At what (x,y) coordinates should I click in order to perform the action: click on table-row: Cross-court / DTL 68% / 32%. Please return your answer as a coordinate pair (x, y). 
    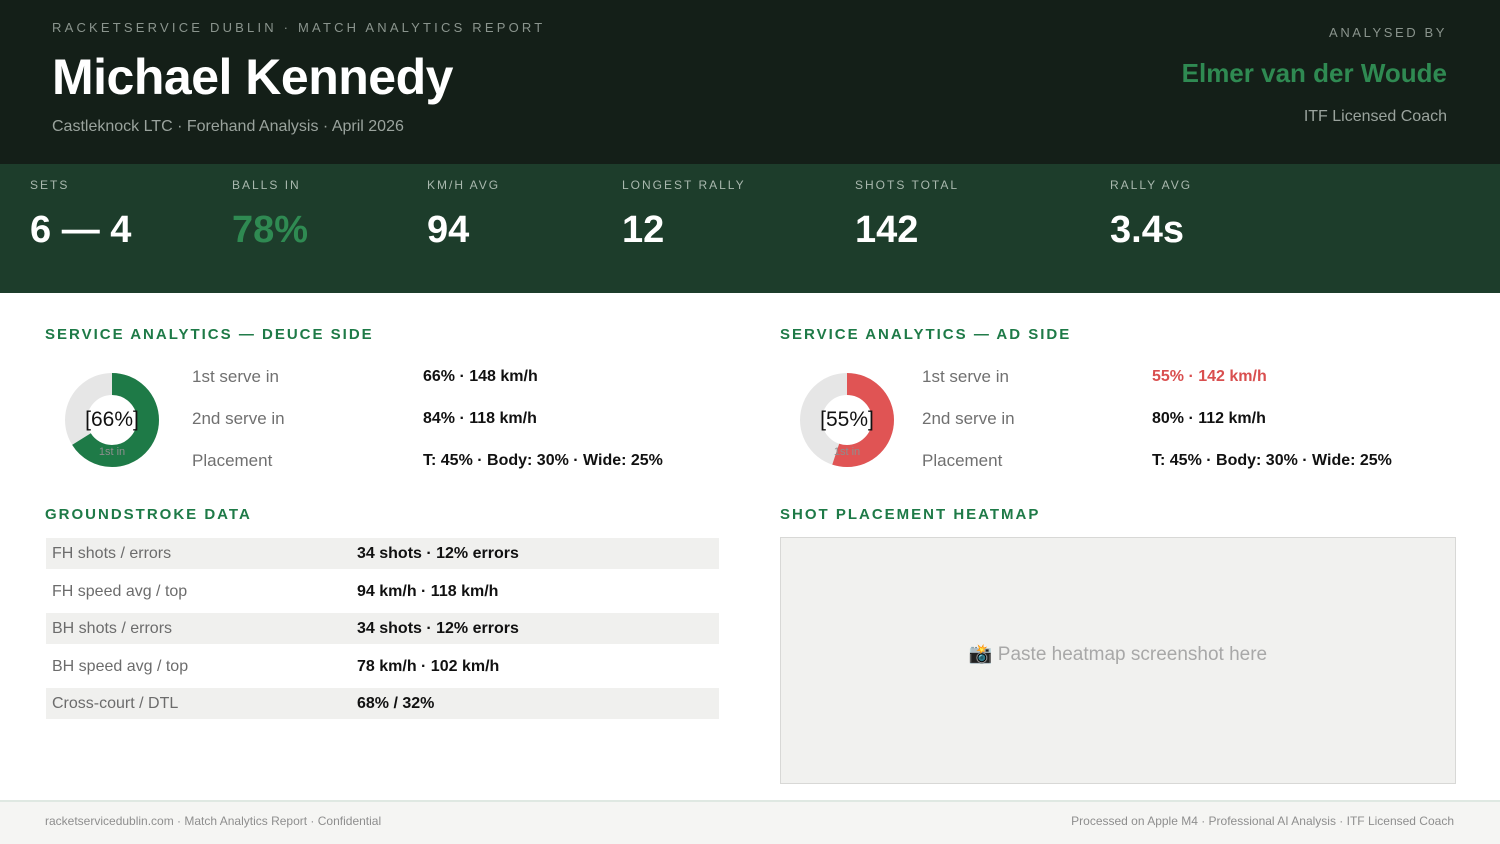
    Looking at the image, I should click on (382, 703).